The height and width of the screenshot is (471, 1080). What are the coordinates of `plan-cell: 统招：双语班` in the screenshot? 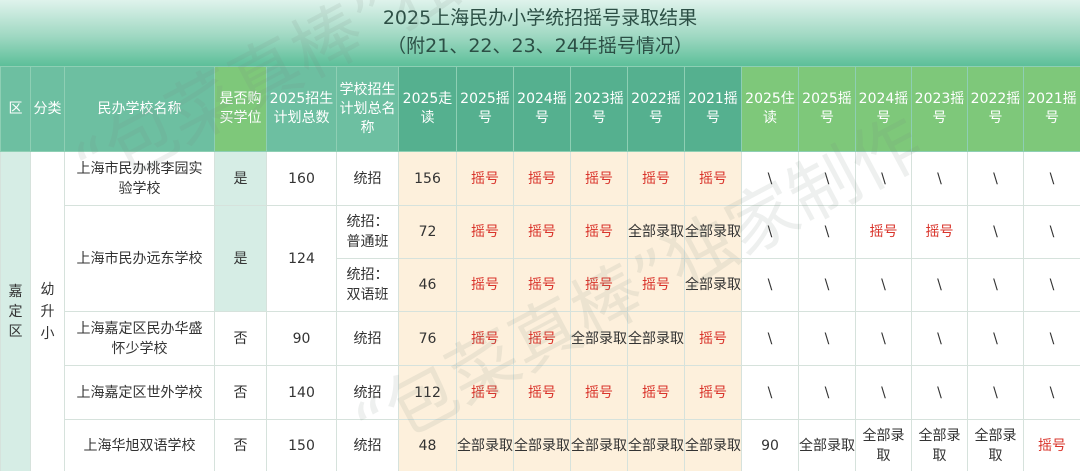 It's located at (367, 285).